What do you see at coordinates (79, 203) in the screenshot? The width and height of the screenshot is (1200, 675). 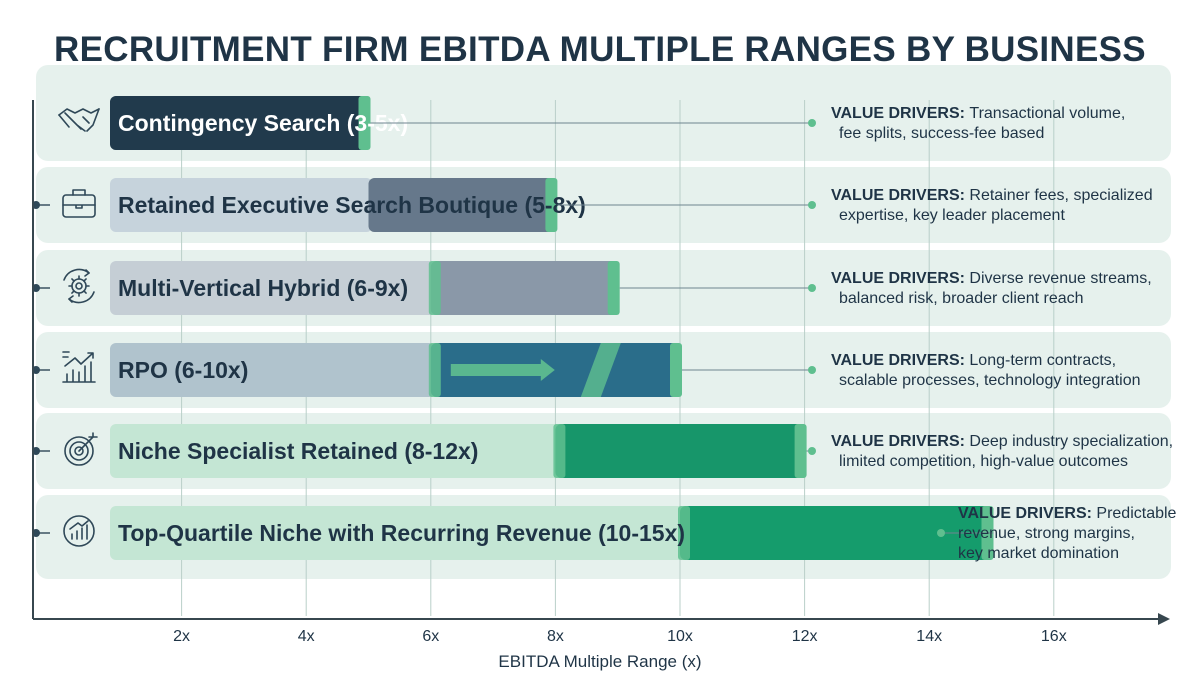 I see `briefcase-icon` at bounding box center [79, 203].